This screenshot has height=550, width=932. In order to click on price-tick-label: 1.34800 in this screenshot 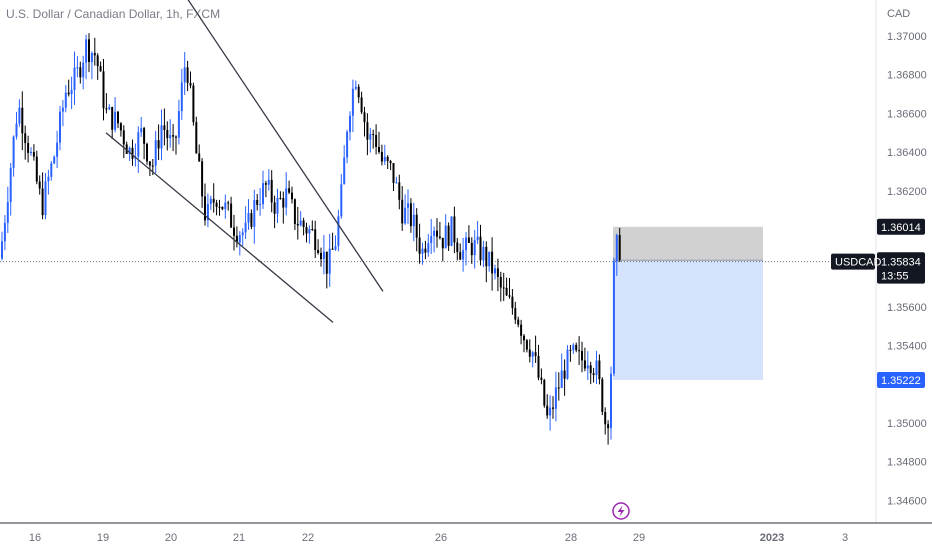, I will do `click(907, 463)`.